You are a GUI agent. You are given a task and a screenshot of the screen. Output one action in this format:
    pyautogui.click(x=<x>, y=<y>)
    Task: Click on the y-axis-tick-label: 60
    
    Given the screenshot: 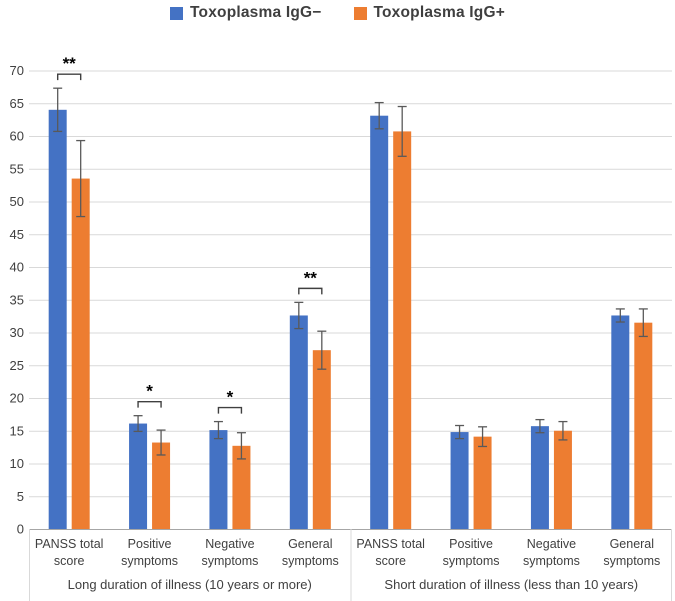 What is the action you would take?
    pyautogui.click(x=17, y=136)
    